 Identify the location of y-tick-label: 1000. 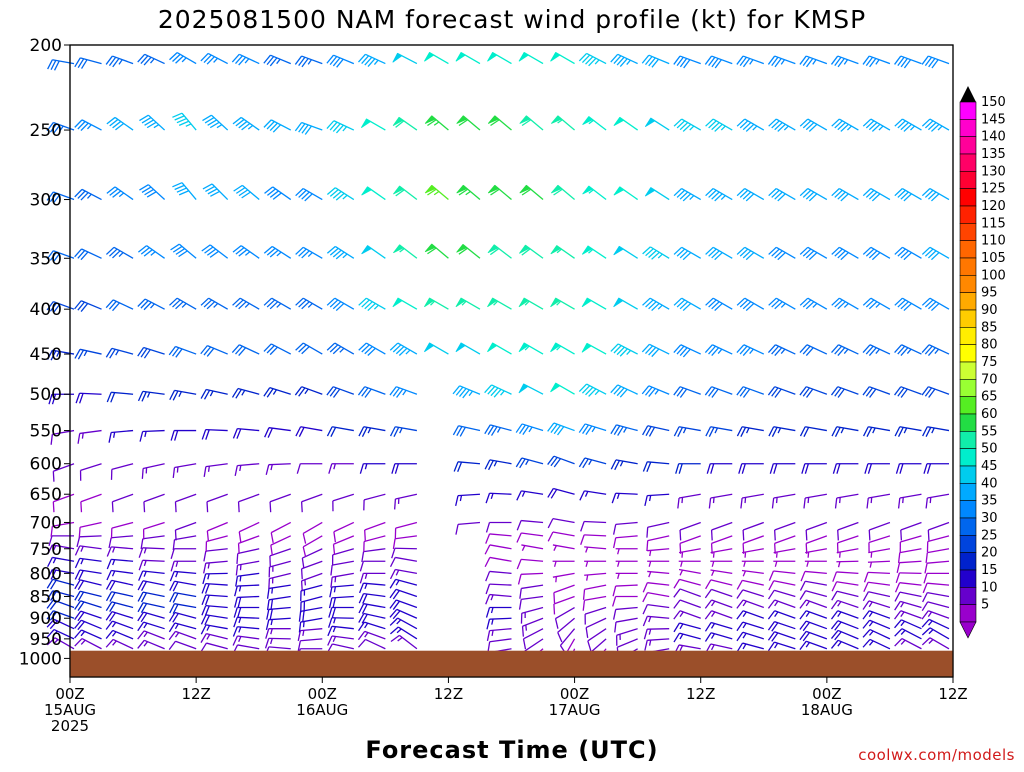
(40, 659).